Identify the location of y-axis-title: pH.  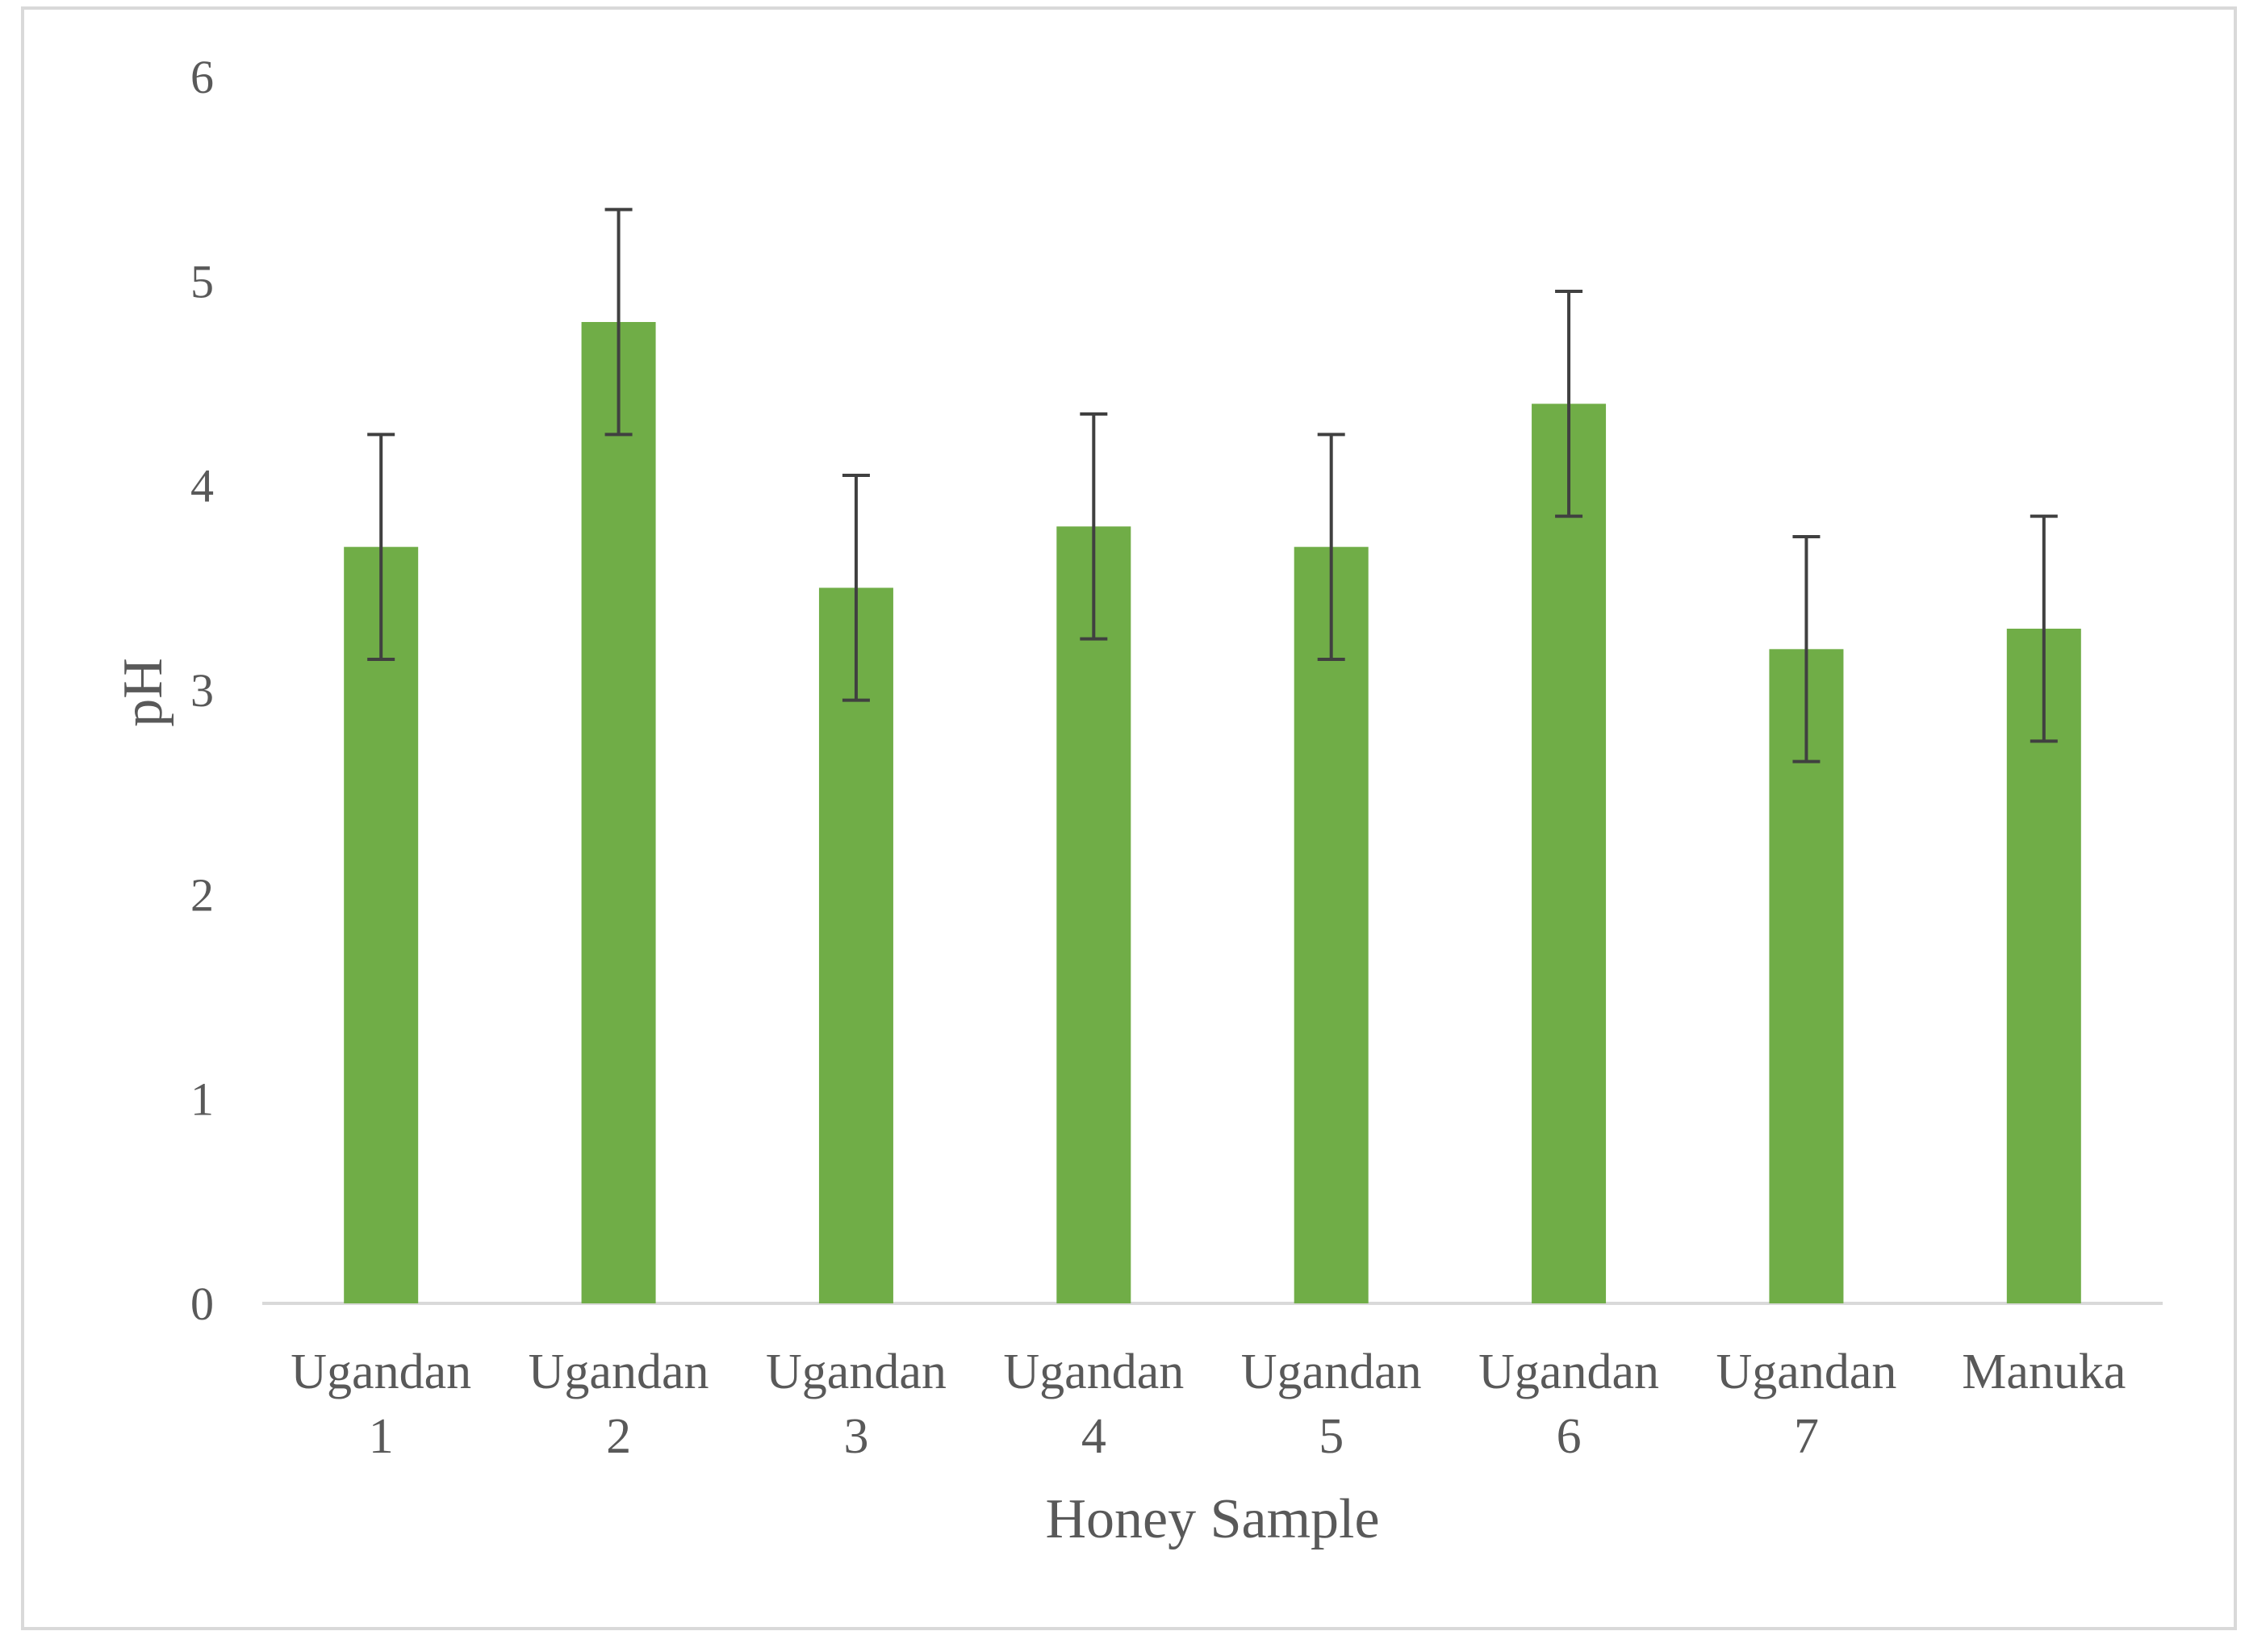
(143, 692).